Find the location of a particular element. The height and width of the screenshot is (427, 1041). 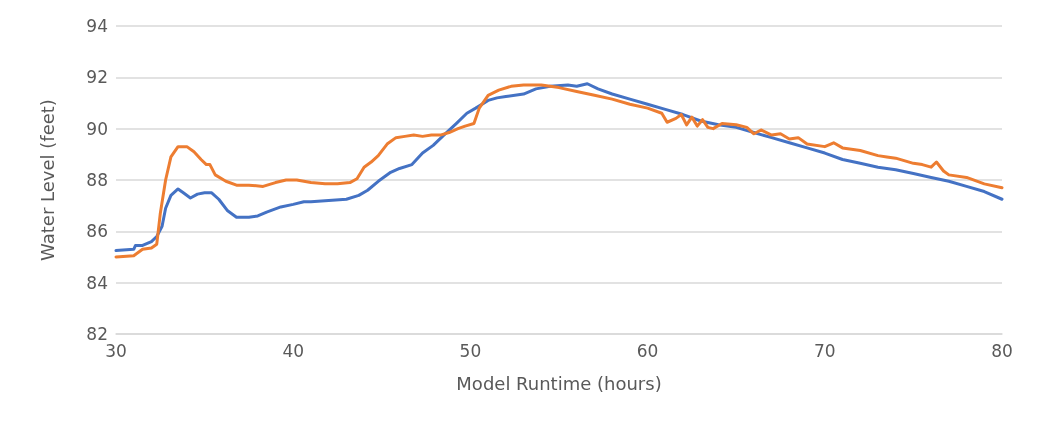

y-axis-title: Water Level (feet) is located at coordinates (47, 180).